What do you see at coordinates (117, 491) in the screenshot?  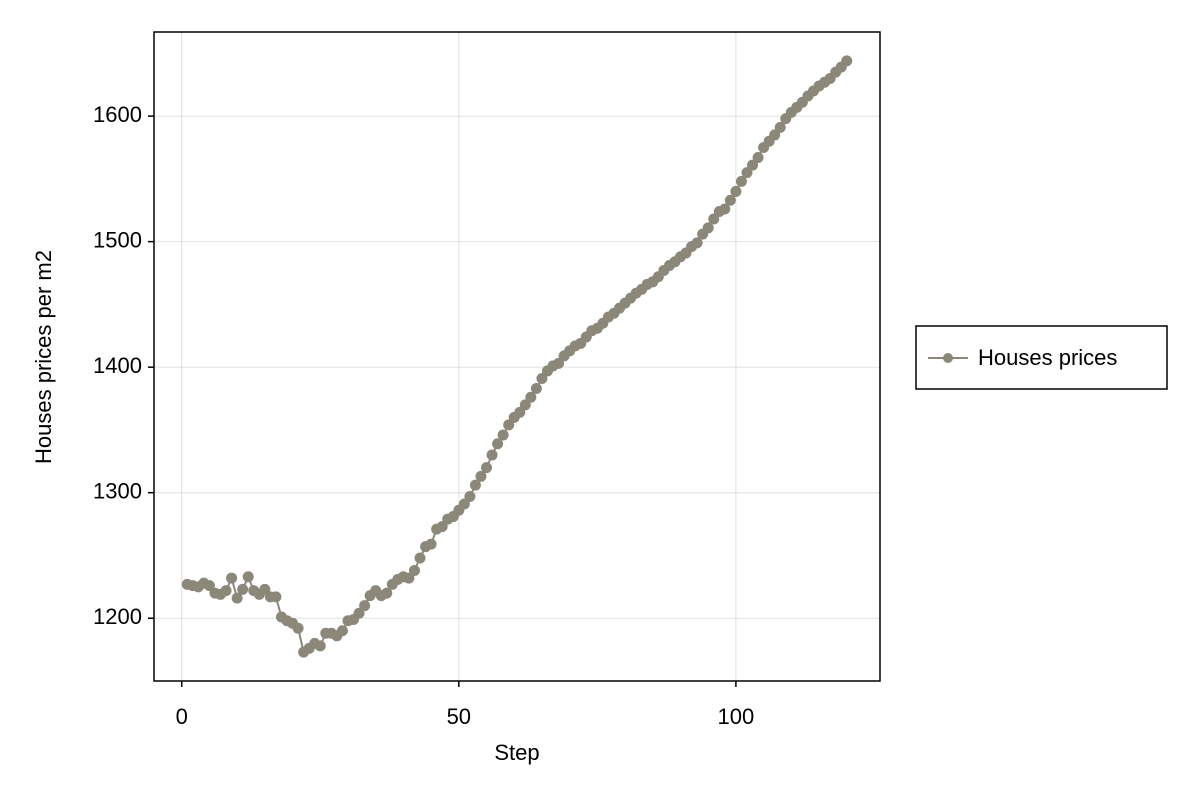 I see `y-tick-label: 1300` at bounding box center [117, 491].